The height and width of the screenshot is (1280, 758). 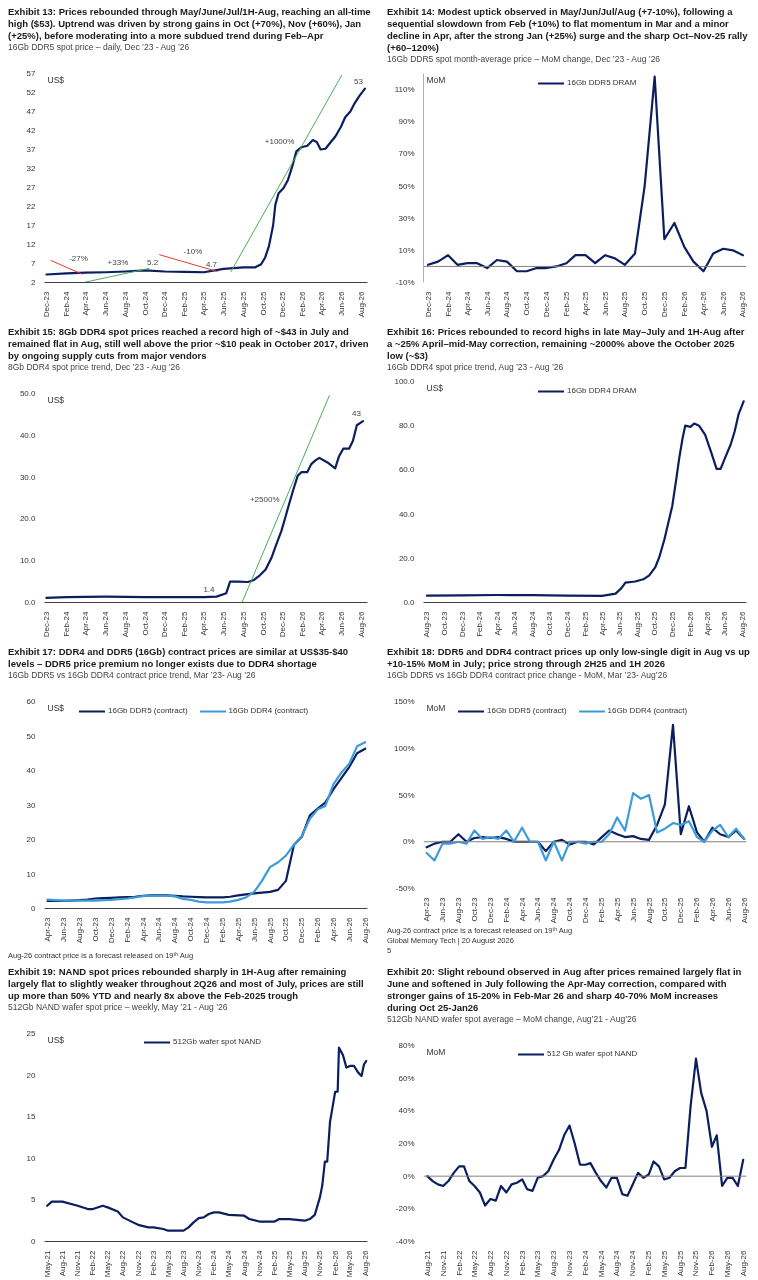 What do you see at coordinates (31, 736) in the screenshot?
I see `y-tick-label: 50` at bounding box center [31, 736].